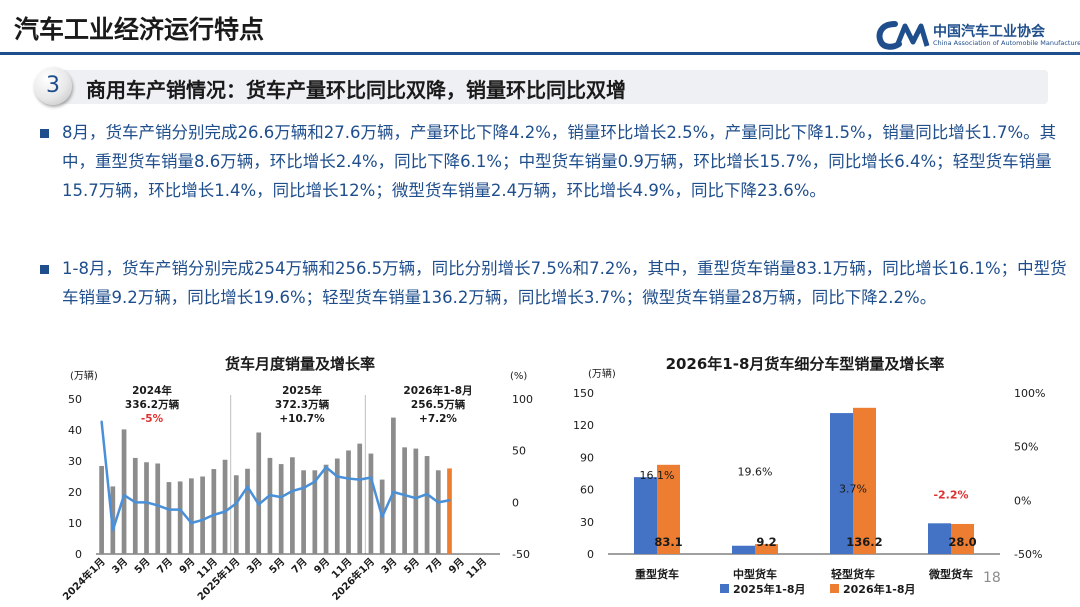 This screenshot has width=1080, height=607. Describe the element at coordinates (152, 404) in the screenshot. I see `annotation-line2: 336.2万辆` at that location.